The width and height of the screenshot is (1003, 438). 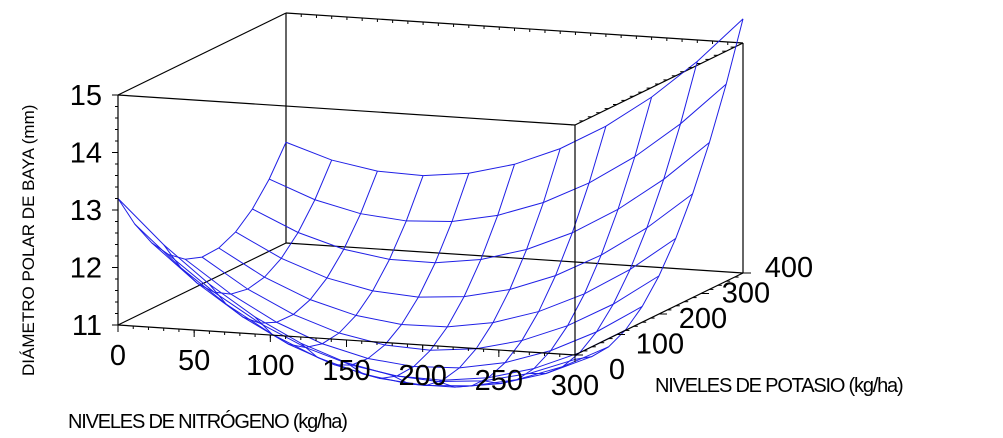 I want to click on x-tick-label: 300, so click(x=575, y=386).